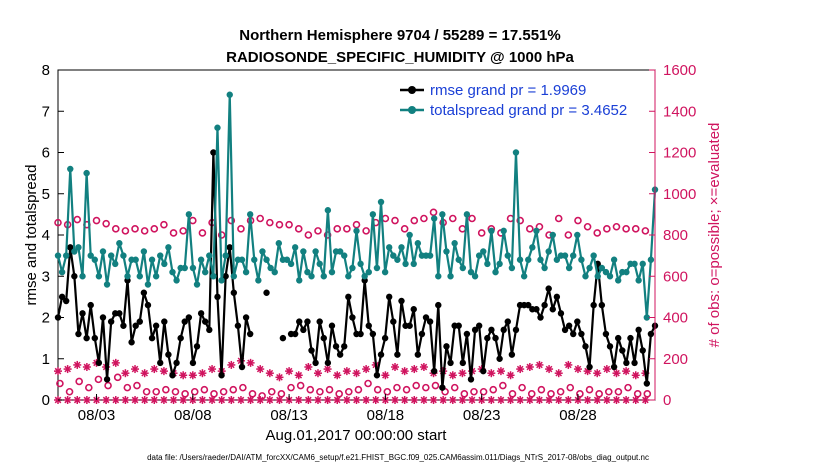 This screenshot has height=470, width=830. What do you see at coordinates (578, 415) in the screenshot?
I see `x-tick-label: 08/28` at bounding box center [578, 415].